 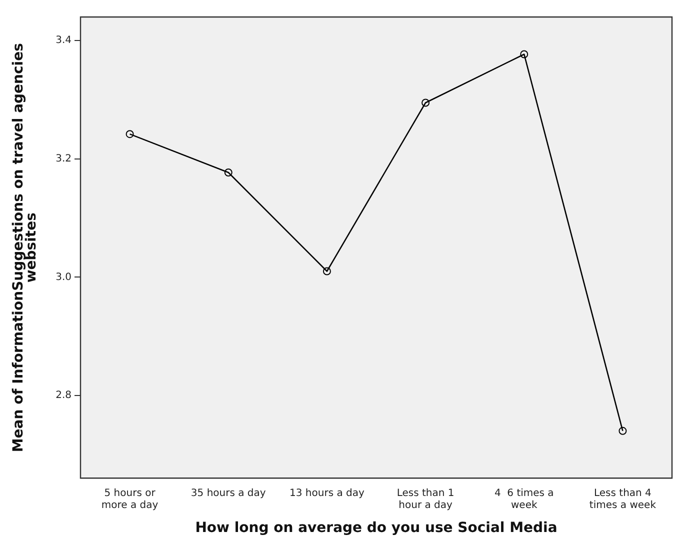 I want to click on x-tick-label: 4 6 times a week, so click(x=524, y=499).